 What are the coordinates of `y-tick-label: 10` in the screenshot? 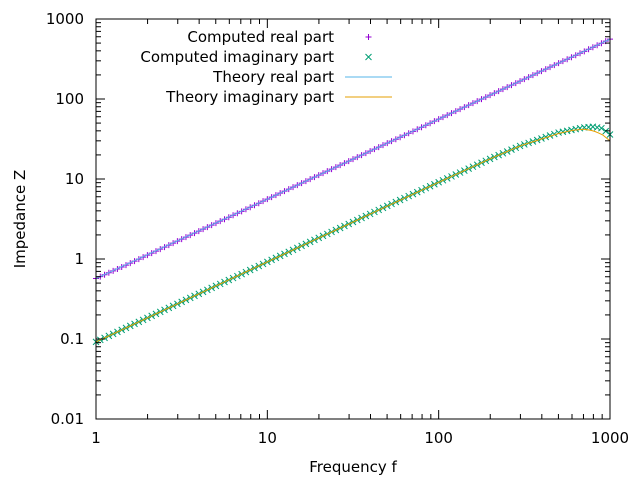 It's located at (74, 179).